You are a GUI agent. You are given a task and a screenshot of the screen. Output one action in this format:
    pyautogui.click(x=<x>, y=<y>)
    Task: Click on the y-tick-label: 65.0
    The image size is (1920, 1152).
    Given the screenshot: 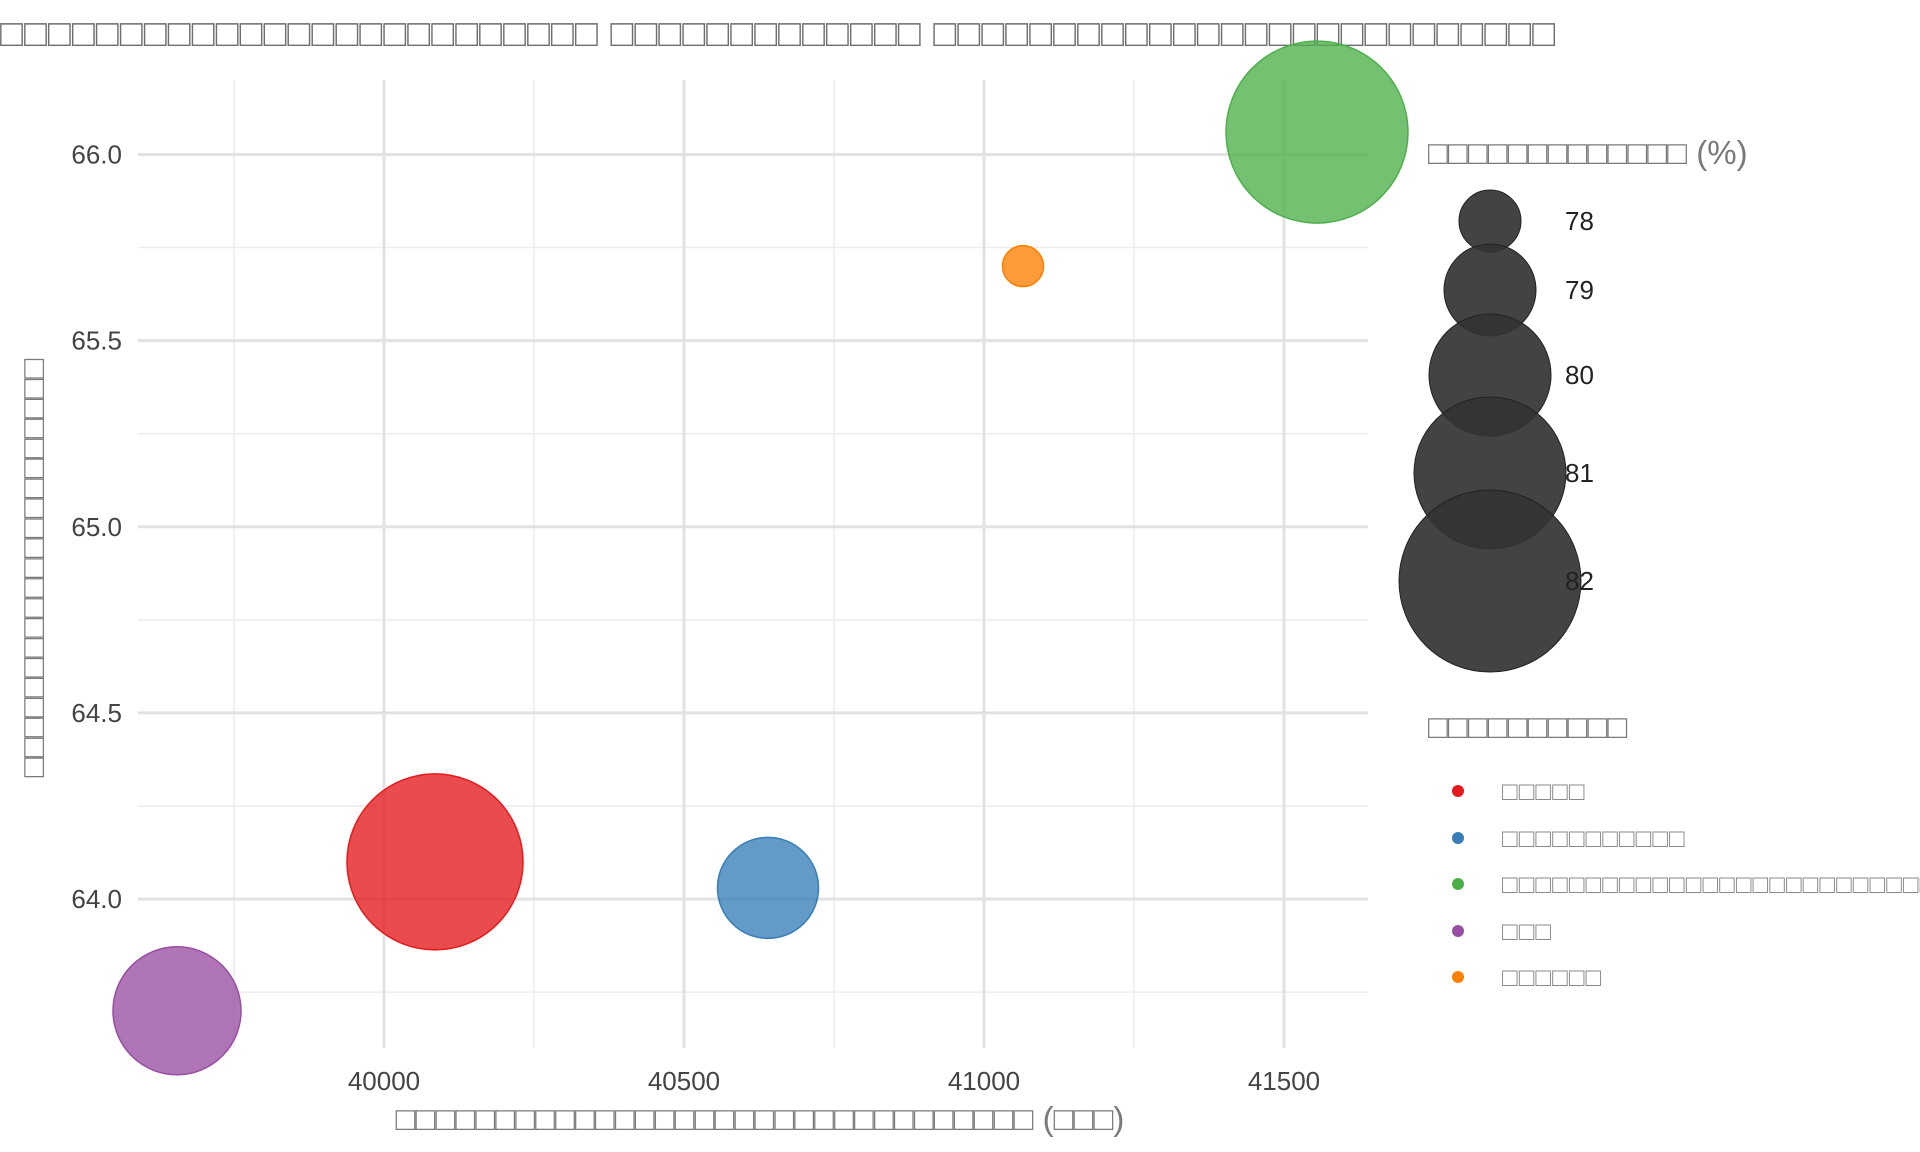 What is the action you would take?
    pyautogui.click(x=96, y=527)
    